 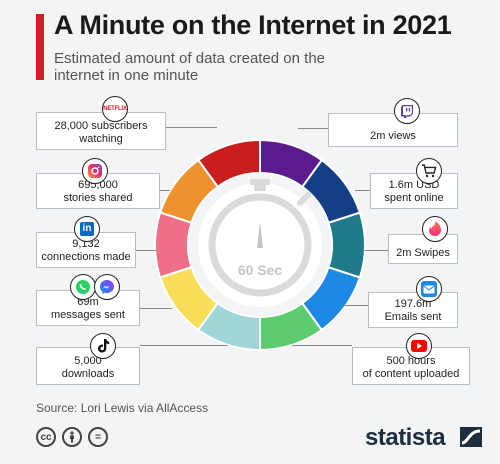 What do you see at coordinates (46, 437) in the screenshot?
I see `cc-license-icon: cc` at bounding box center [46, 437].